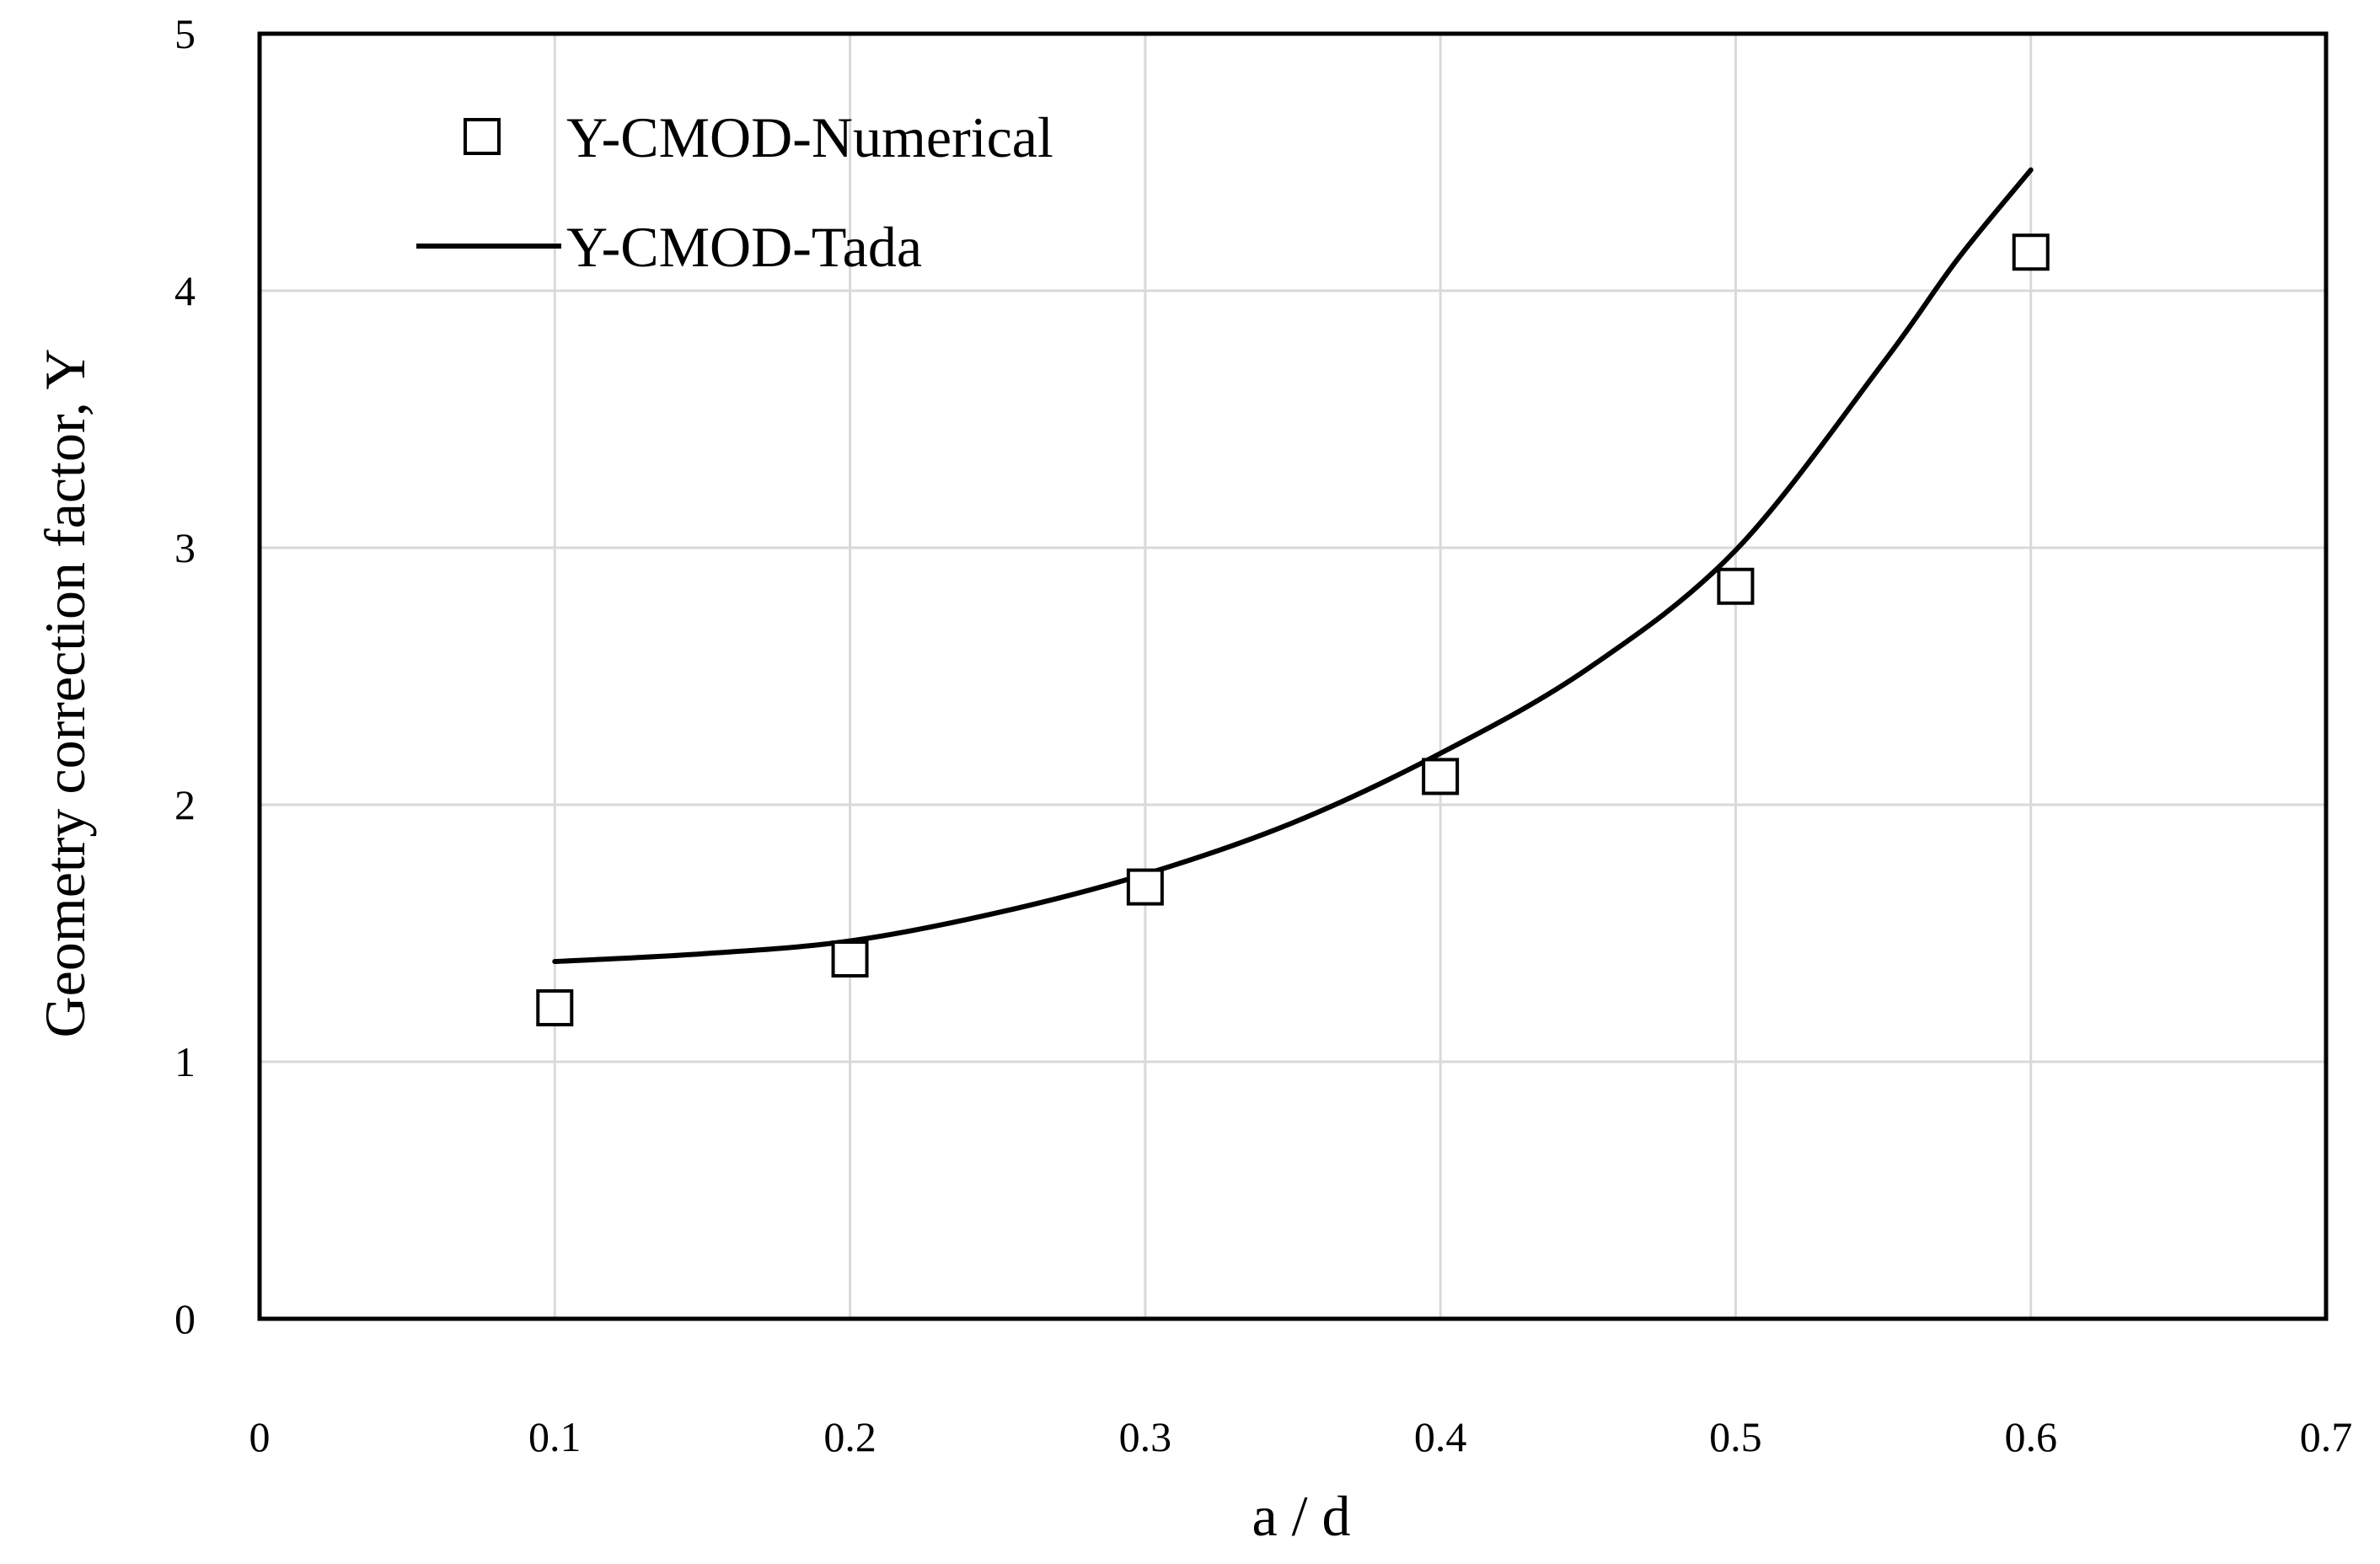 The image size is (2380, 1564). What do you see at coordinates (185, 547) in the screenshot?
I see `y-tick-label: 3` at bounding box center [185, 547].